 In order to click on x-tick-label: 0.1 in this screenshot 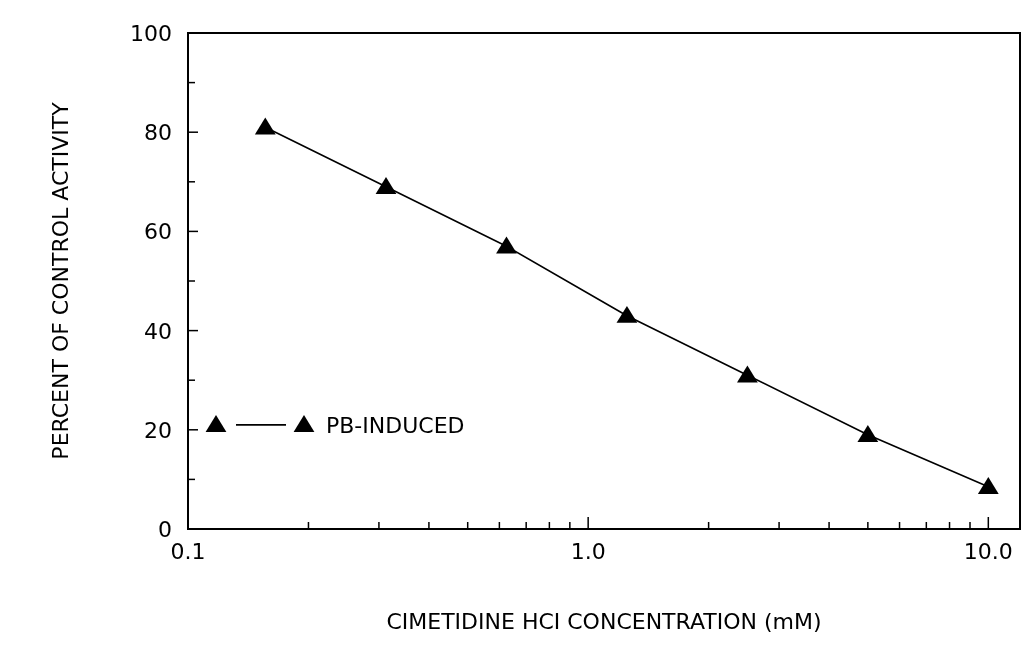, I will do `click(188, 551)`.